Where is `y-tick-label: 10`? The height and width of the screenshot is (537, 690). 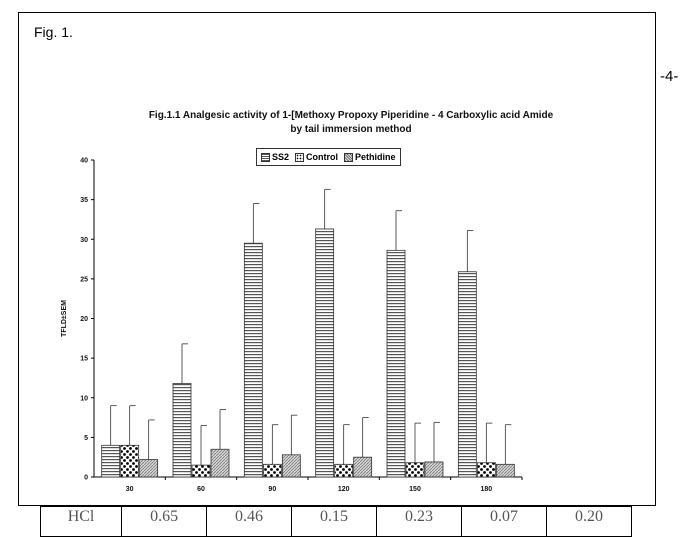
y-tick-label: 10 is located at coordinates (84, 398).